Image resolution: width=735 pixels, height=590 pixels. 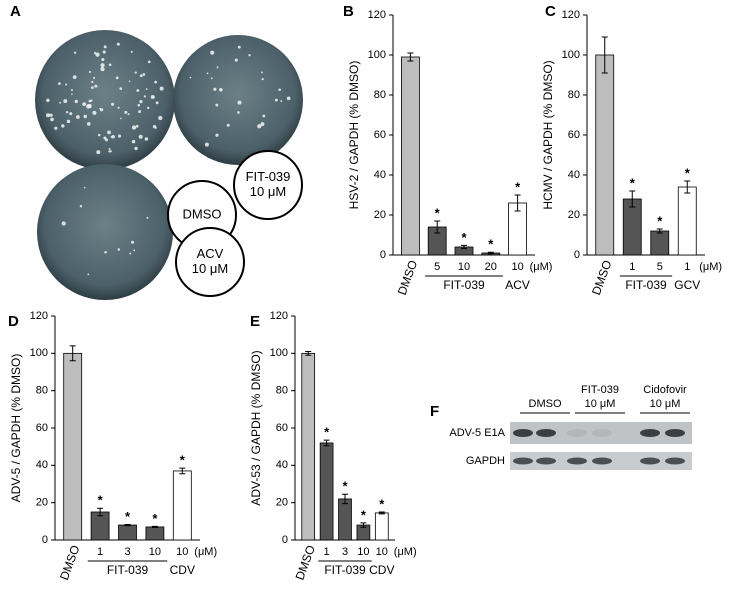 What do you see at coordinates (13, 321) in the screenshot?
I see `panel-label: D` at bounding box center [13, 321].